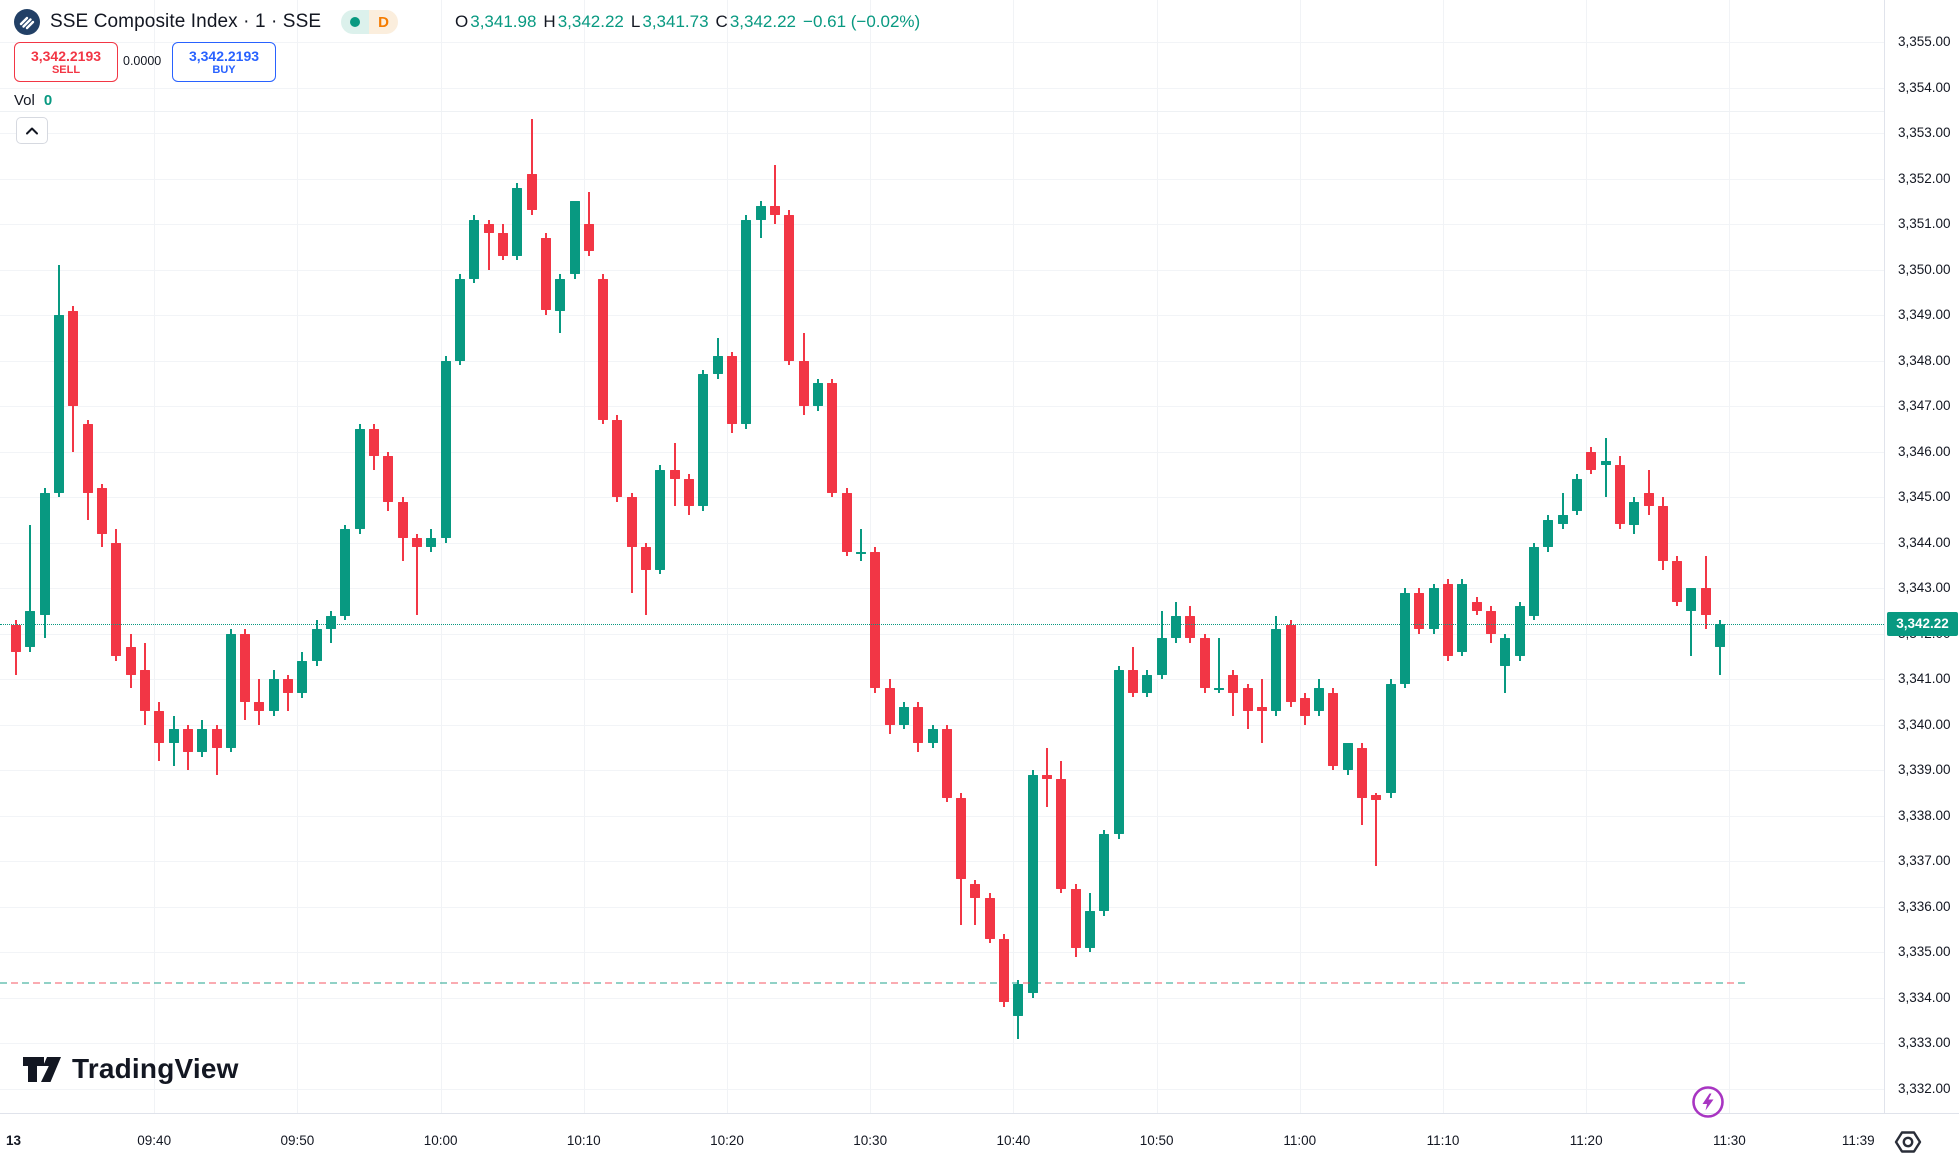 The width and height of the screenshot is (1959, 1168). I want to click on high-label: H, so click(549, 21).